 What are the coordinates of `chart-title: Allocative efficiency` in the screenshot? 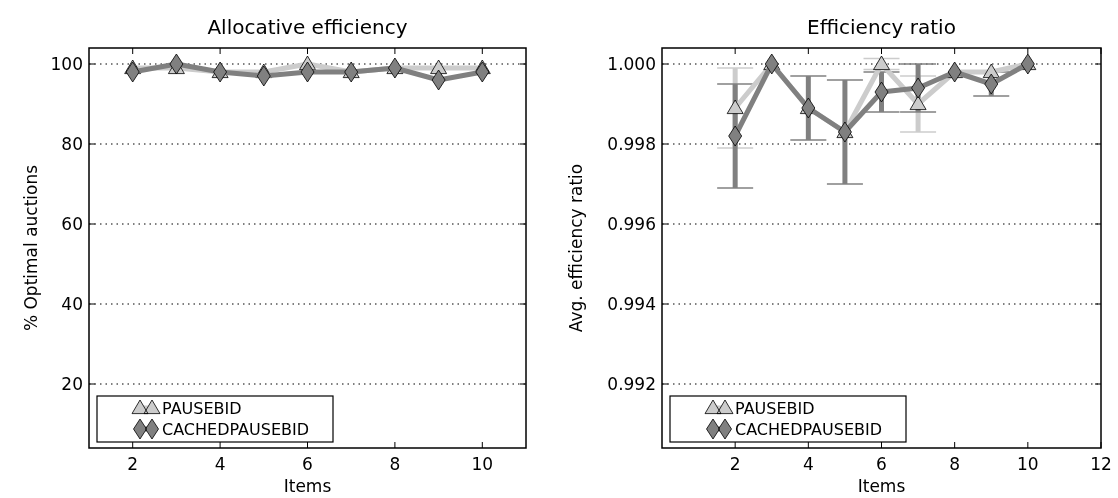 It's located at (307, 27).